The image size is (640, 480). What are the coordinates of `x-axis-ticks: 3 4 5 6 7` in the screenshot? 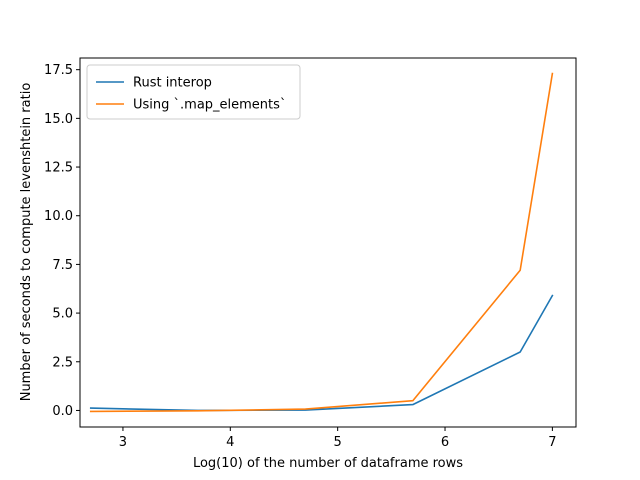 It's located at (338, 438).